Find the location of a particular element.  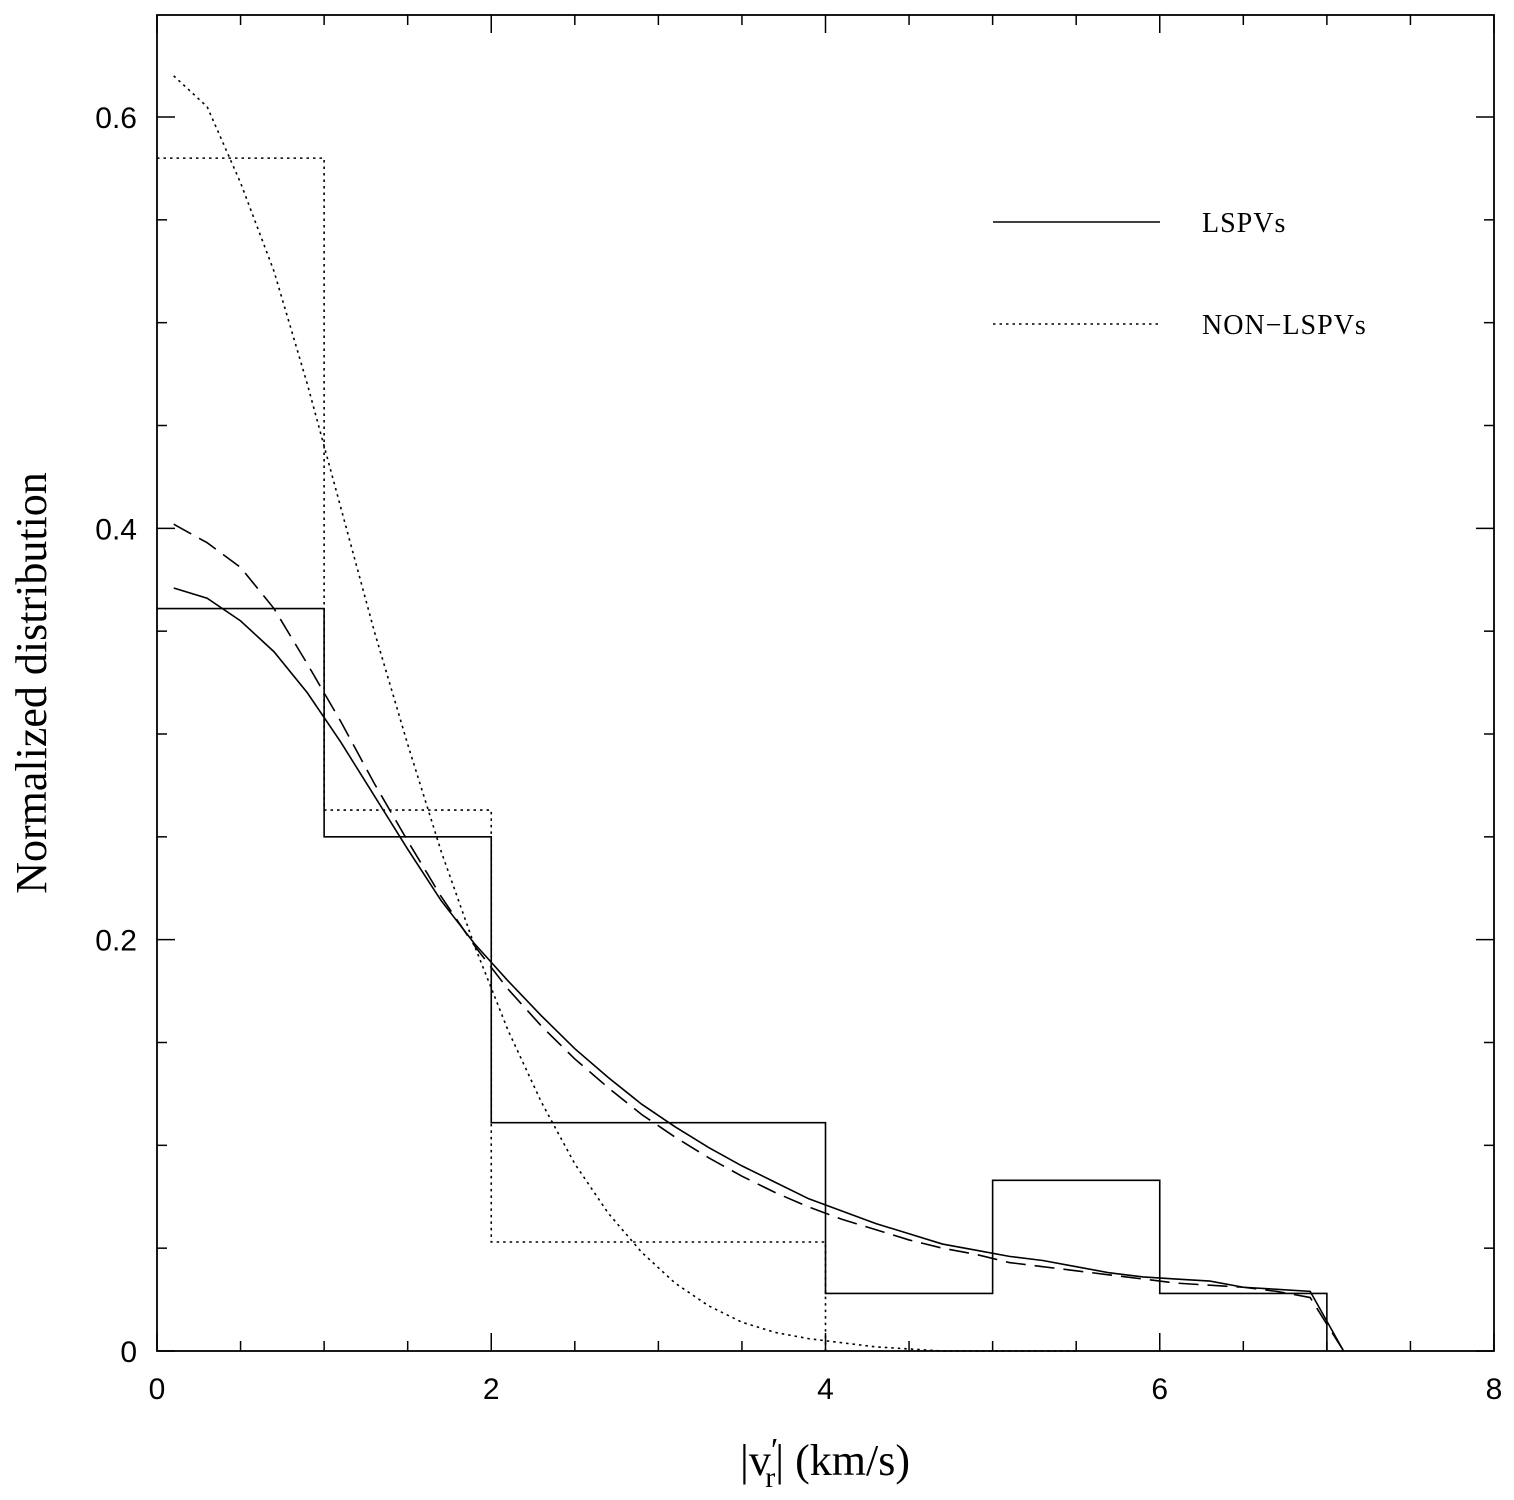

x-axis-title-open: |v is located at coordinates (755, 1460).